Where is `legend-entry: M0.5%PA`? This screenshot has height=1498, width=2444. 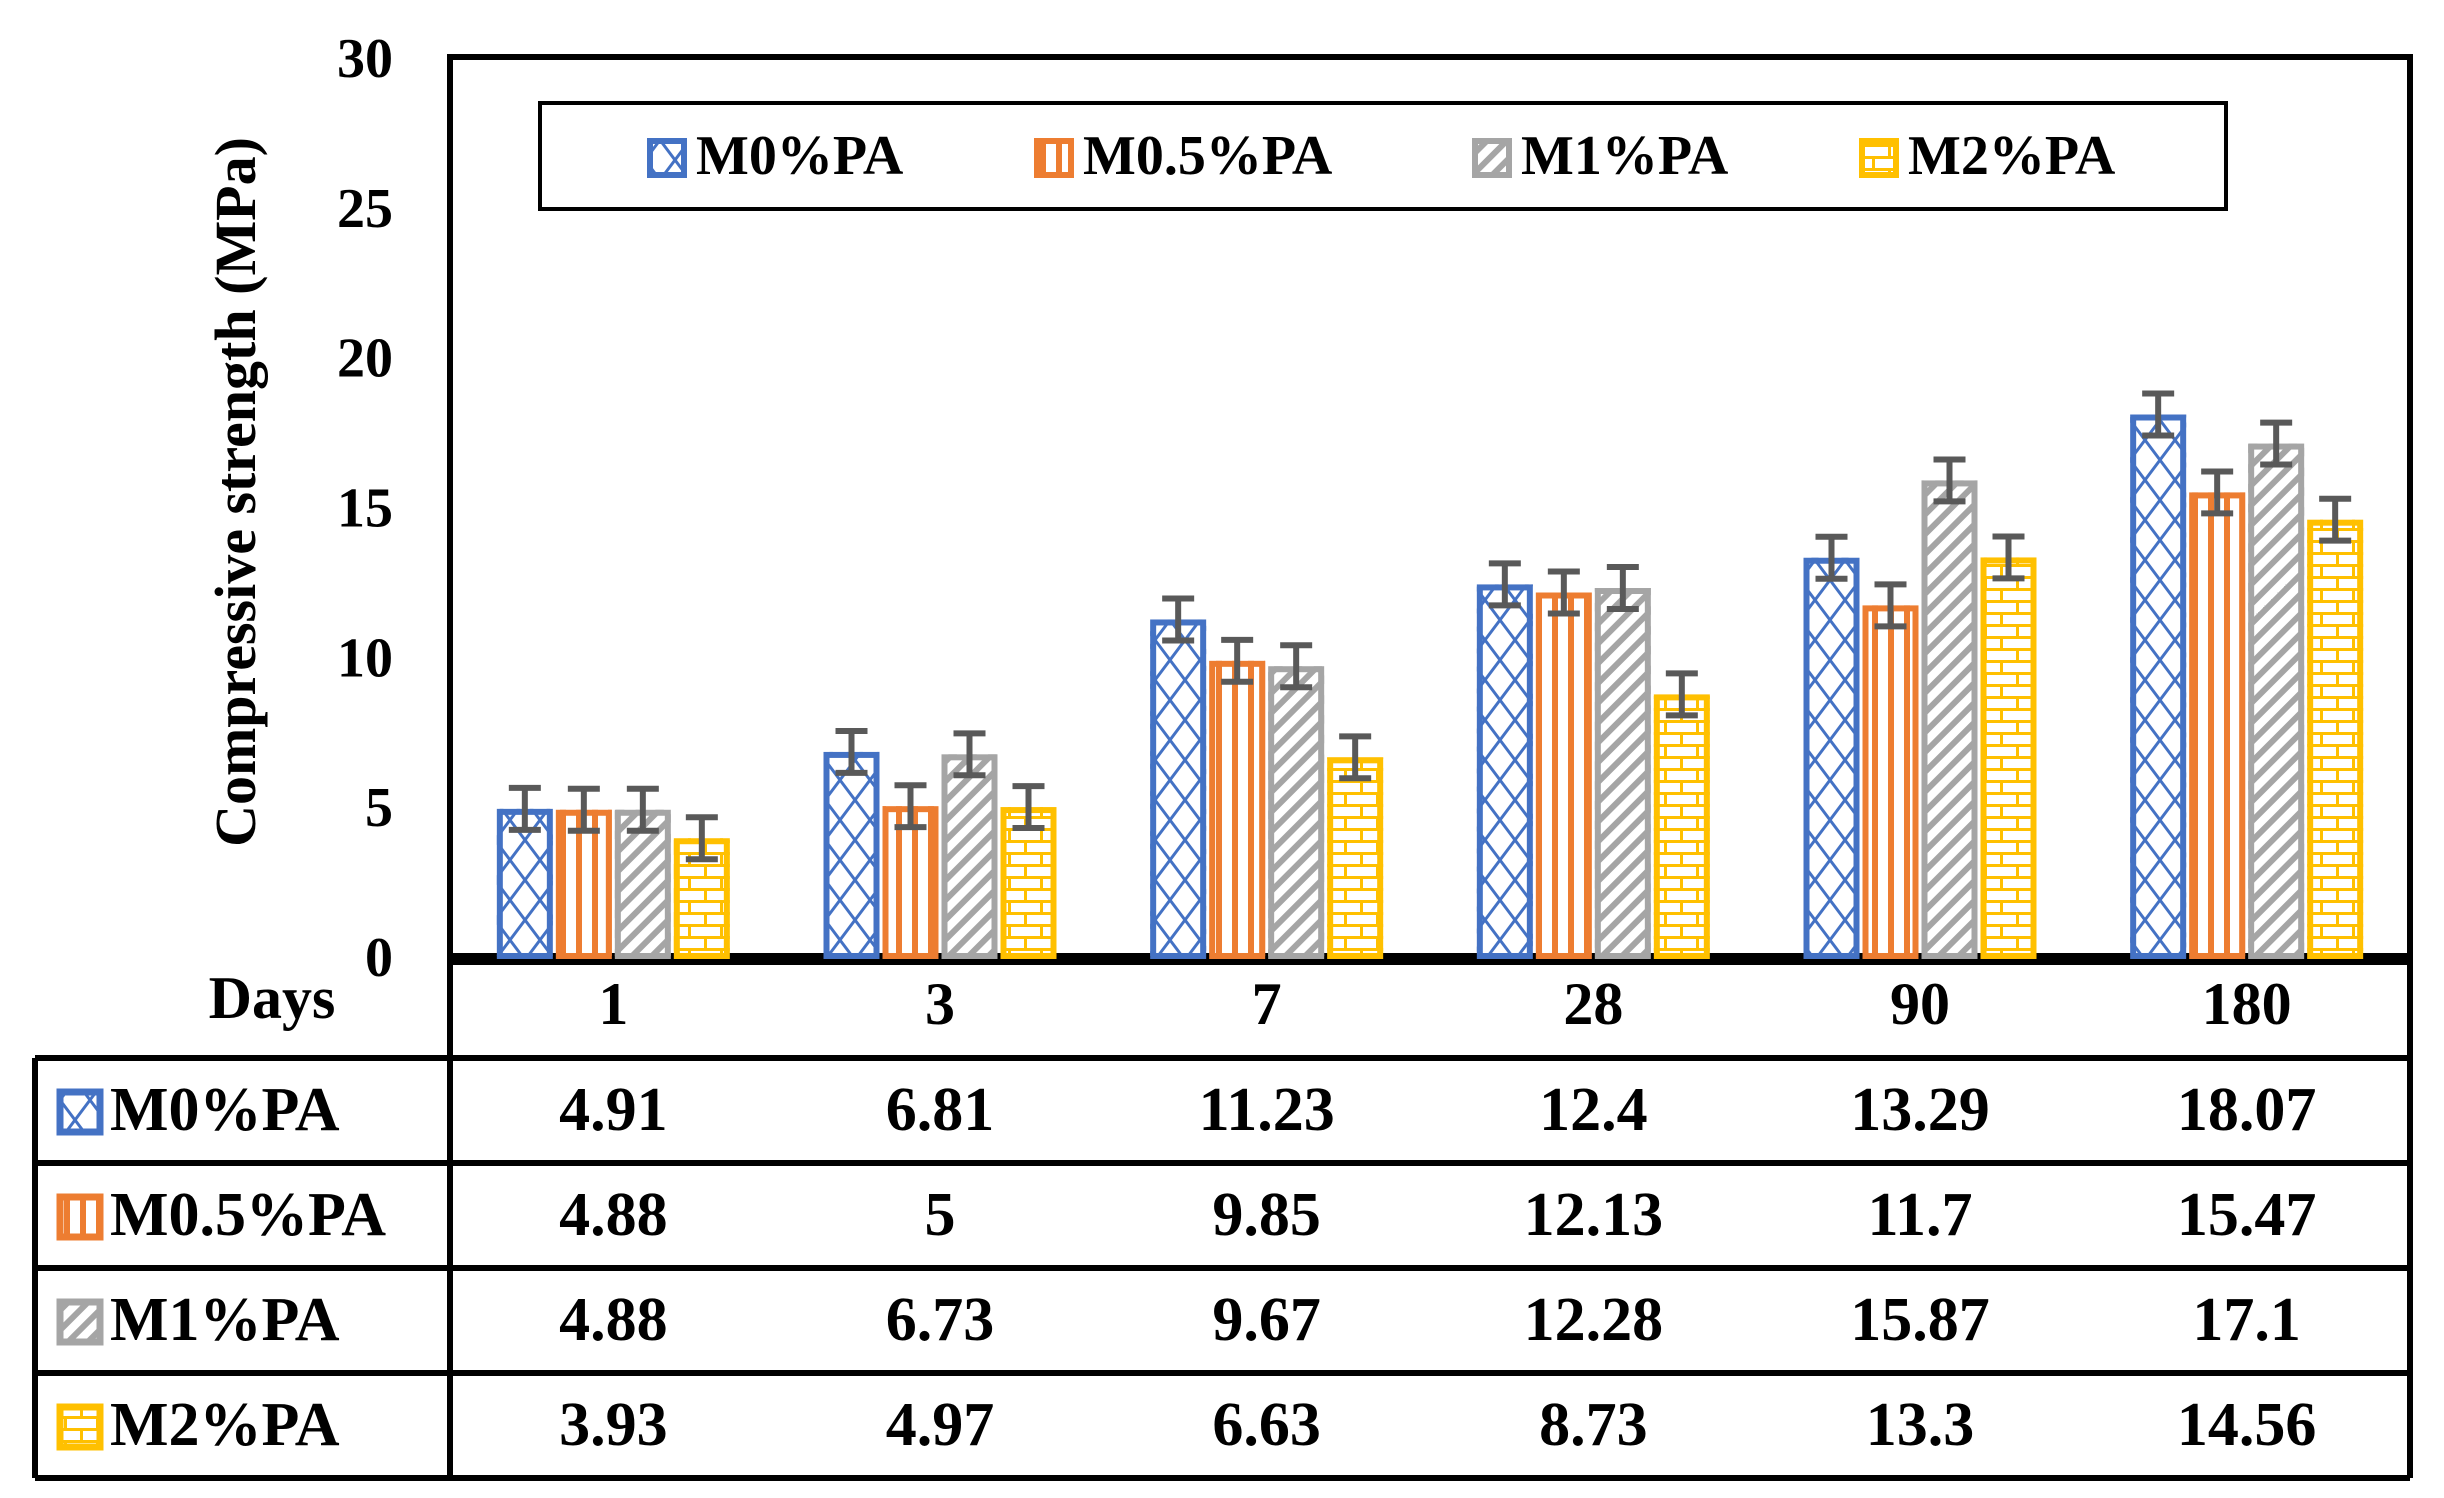
legend-entry: M0.5%PA is located at coordinates (1183, 156).